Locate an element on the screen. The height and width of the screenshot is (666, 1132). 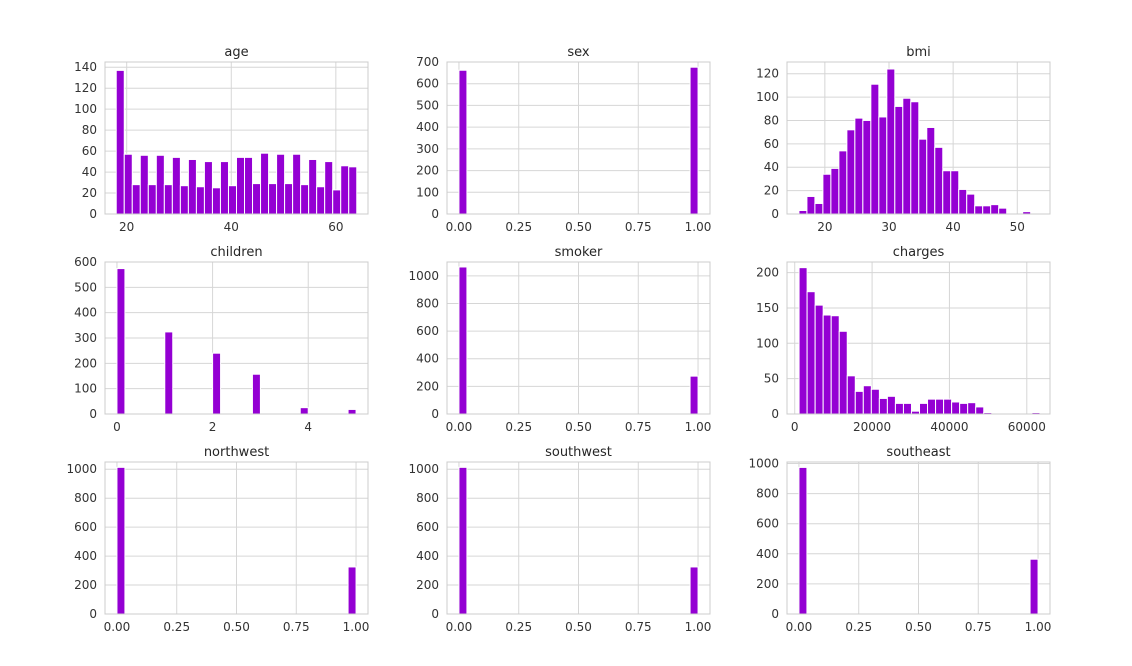
x-tick-label: 60 is located at coordinates (335, 227).